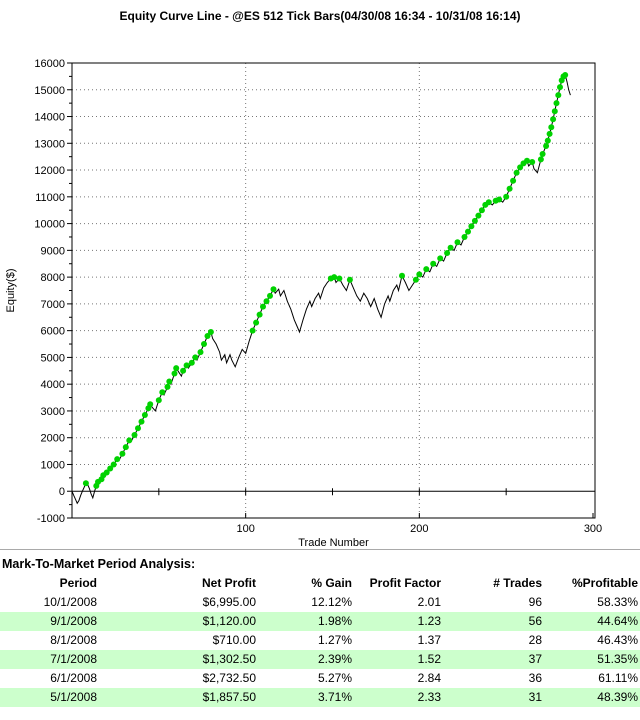  I want to click on column-header-profit-factor: Profit Factor, so click(405, 583).